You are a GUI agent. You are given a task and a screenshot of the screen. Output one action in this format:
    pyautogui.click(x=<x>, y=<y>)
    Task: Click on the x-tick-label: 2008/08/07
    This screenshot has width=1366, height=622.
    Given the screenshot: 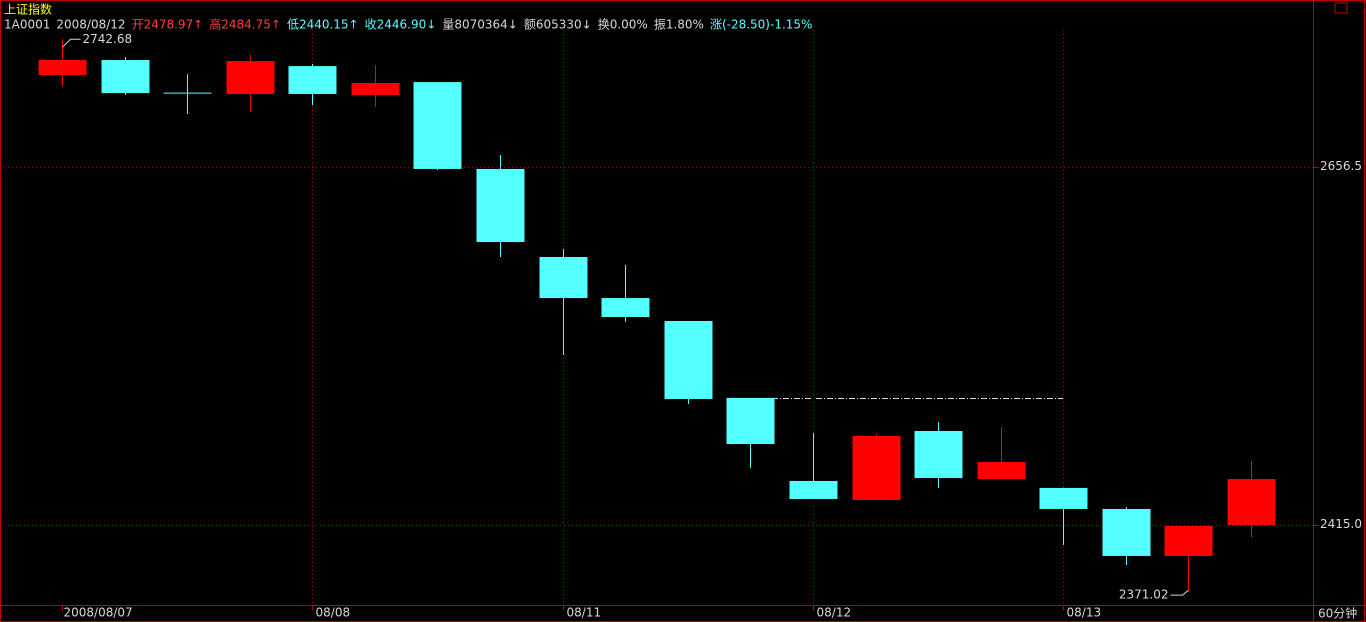 What is the action you would take?
    pyautogui.click(x=98, y=613)
    